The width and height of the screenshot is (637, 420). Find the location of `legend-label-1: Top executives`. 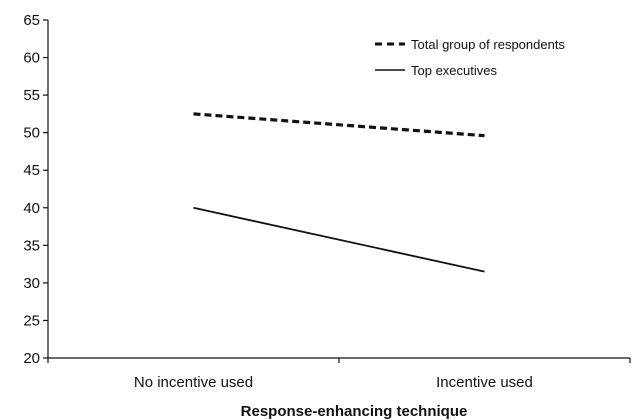

legend-label-1: Top executives is located at coordinates (454, 70).